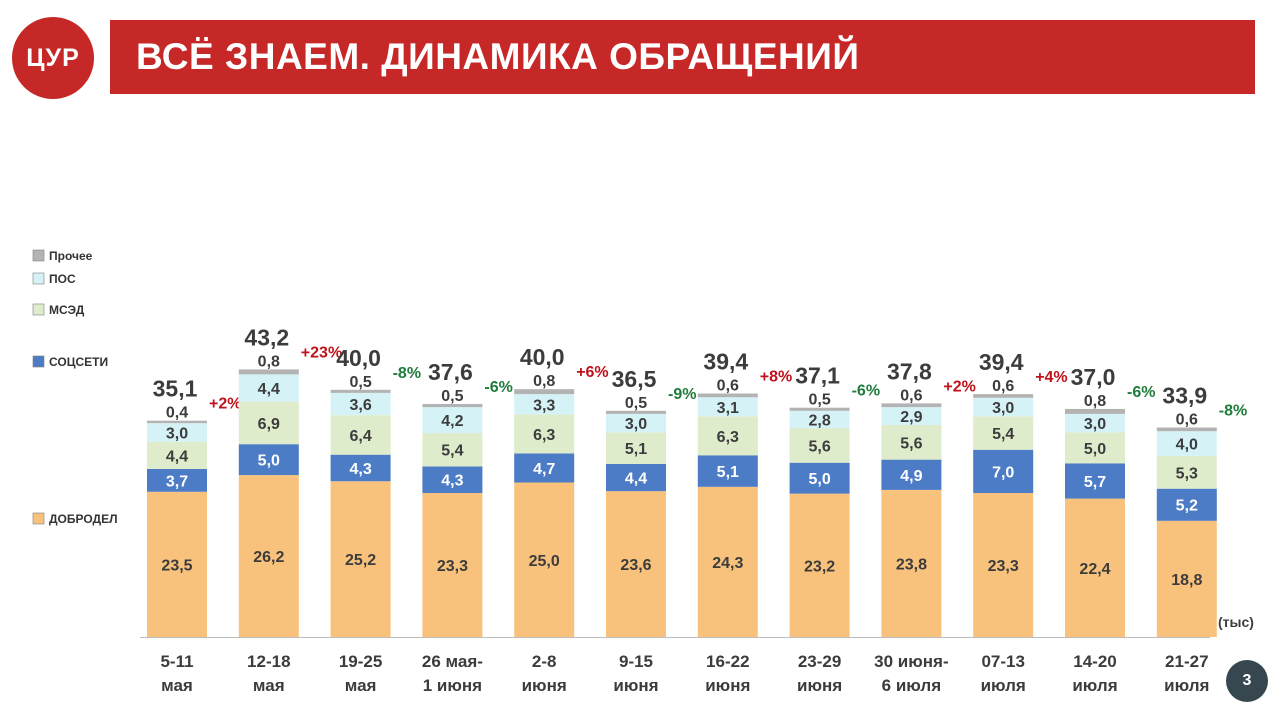 Image resolution: width=1280 pixels, height=718 pixels. I want to click on total-label: 37,8, so click(909, 371).